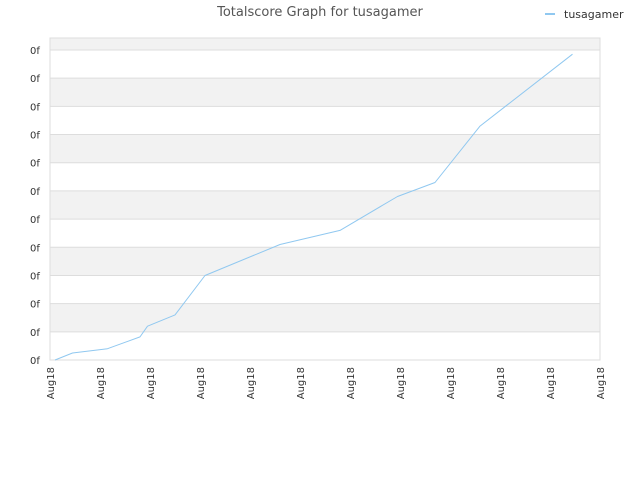 This screenshot has height=480, width=640. I want to click on legend-label: tusagamer, so click(594, 14).